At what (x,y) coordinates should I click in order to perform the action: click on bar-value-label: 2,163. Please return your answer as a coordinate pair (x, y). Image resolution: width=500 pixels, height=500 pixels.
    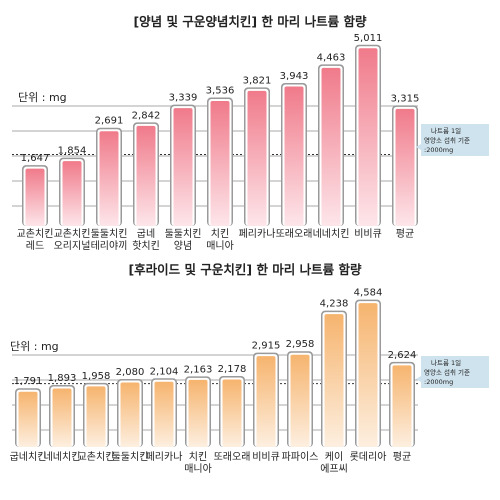
    Looking at the image, I should click on (198, 369).